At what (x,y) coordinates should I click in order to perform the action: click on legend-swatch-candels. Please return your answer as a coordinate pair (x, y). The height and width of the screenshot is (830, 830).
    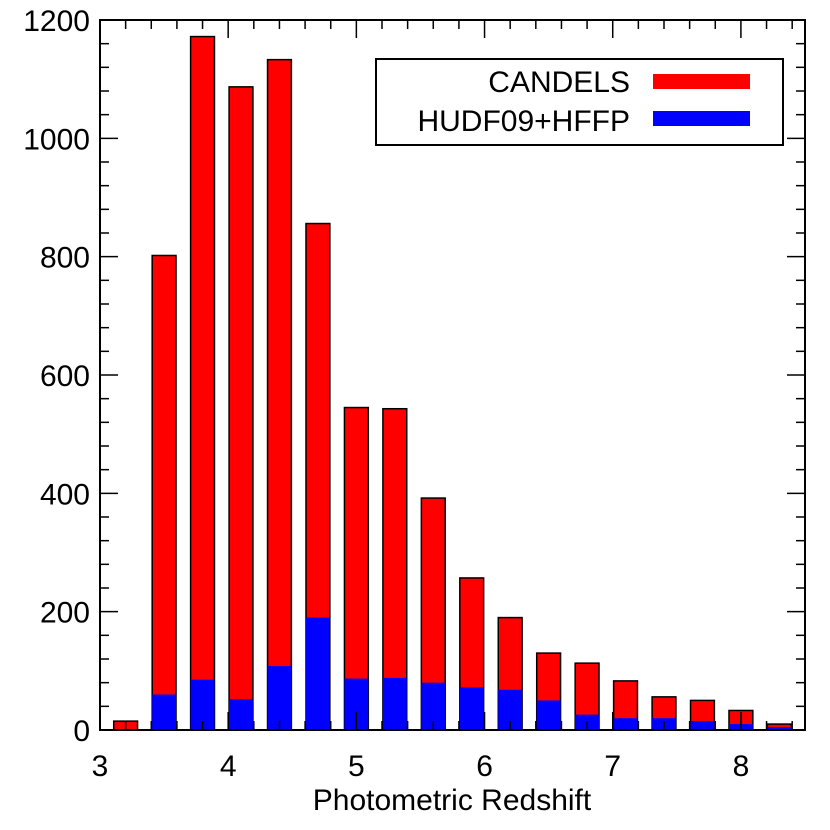
    Looking at the image, I should click on (701, 81).